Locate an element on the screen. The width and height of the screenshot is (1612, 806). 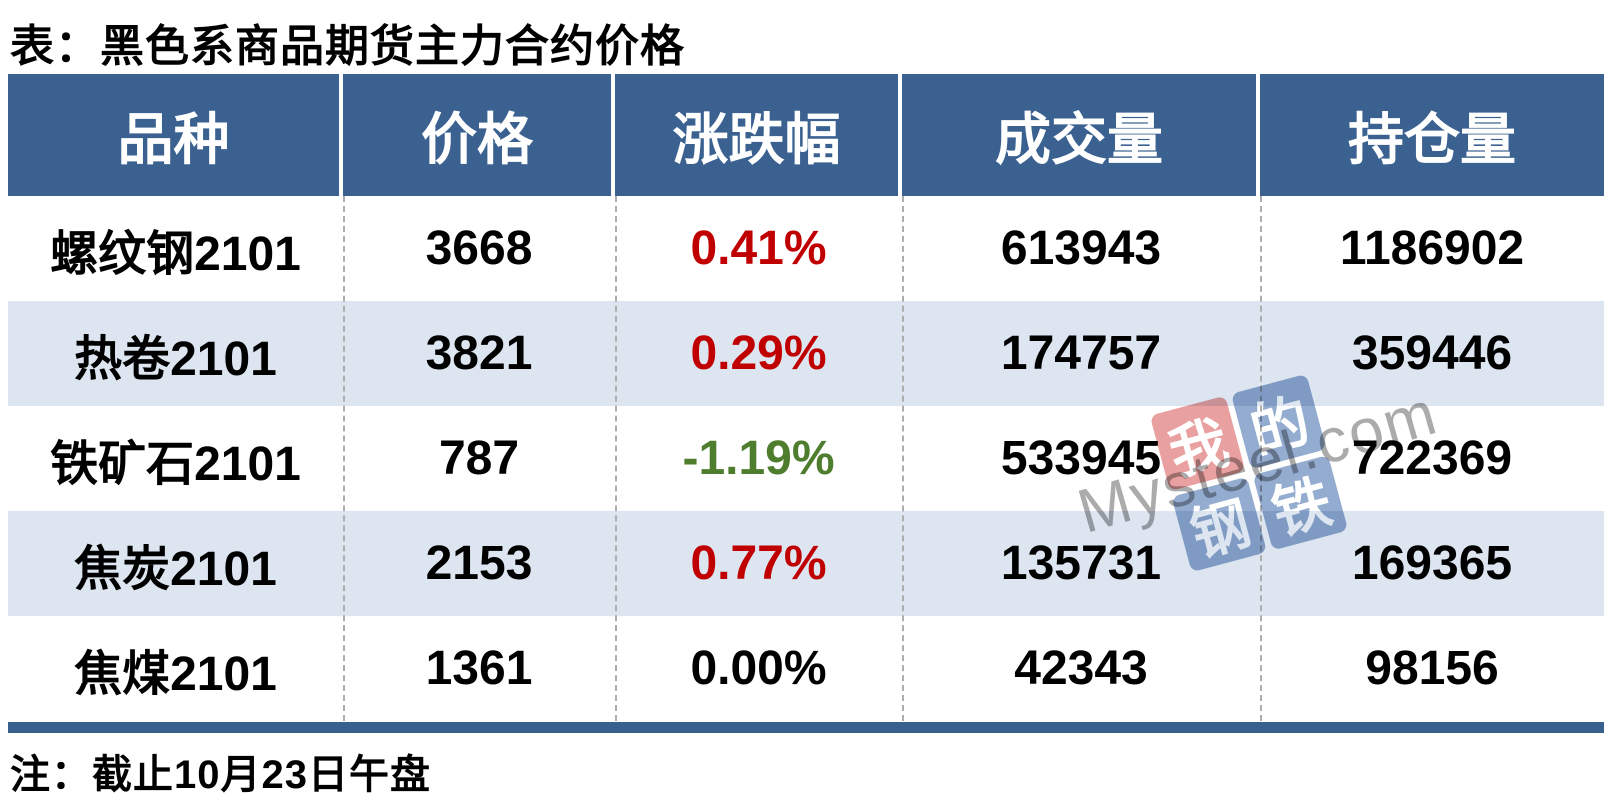
variety-cell: 螺纹钢2101 is located at coordinates (175, 254).